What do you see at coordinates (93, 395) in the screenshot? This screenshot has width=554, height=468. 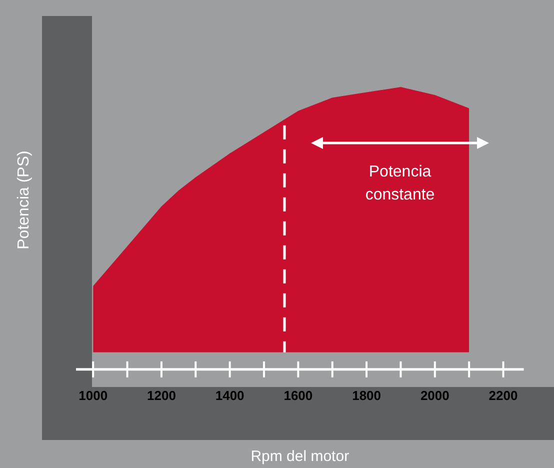 I see `x-tick-label: 1000` at bounding box center [93, 395].